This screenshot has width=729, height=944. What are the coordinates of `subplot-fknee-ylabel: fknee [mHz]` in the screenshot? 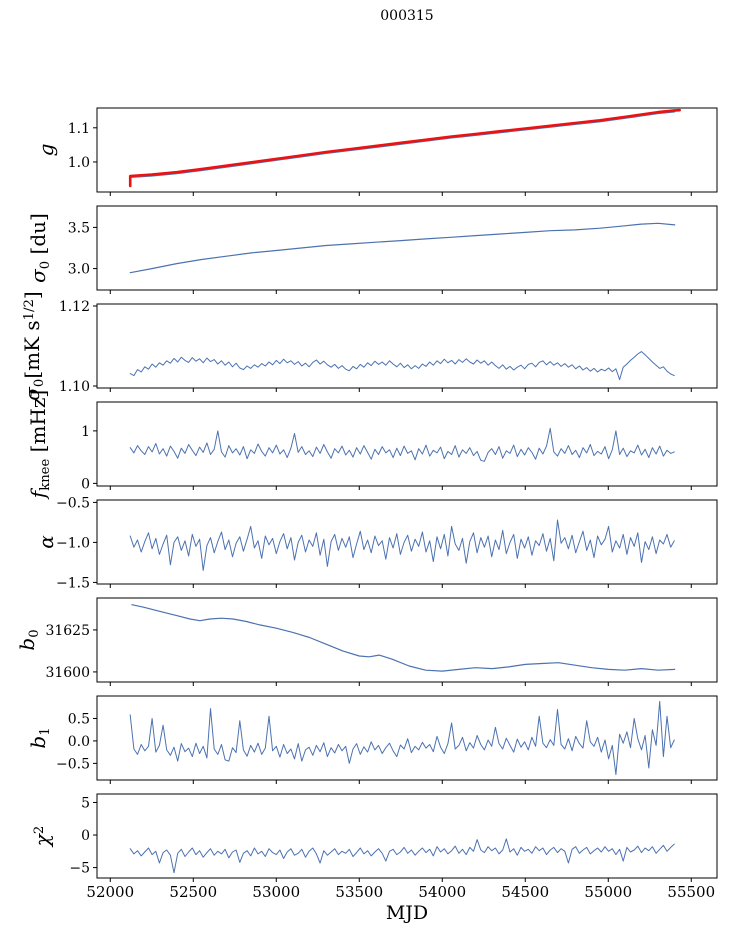 It's located at (39, 444).